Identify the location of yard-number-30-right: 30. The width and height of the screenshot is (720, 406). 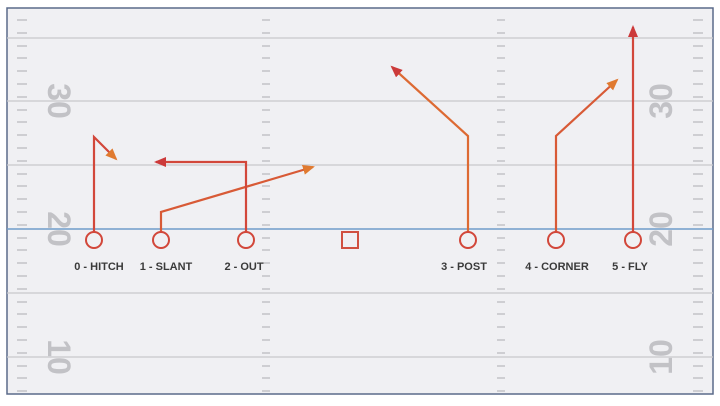
(661, 101).